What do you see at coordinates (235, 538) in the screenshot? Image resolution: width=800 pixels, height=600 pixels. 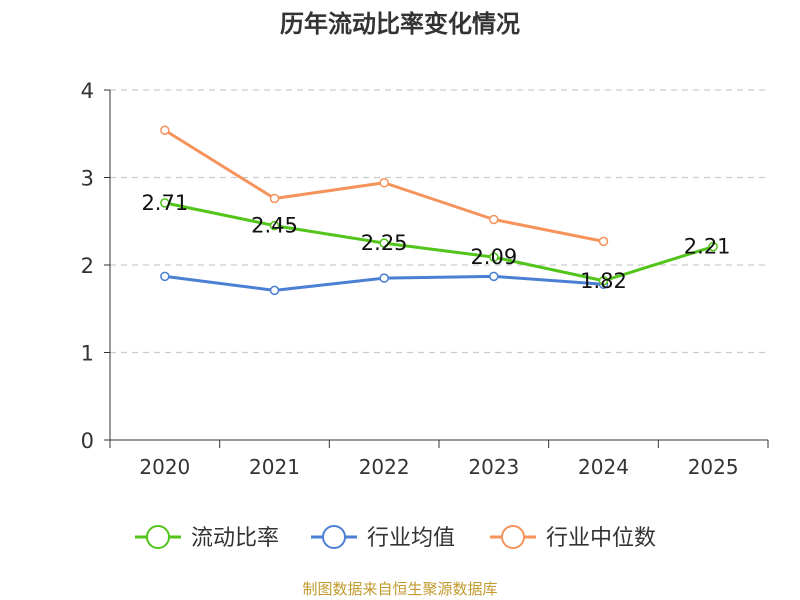 I see `legend-label: 流动比率` at bounding box center [235, 538].